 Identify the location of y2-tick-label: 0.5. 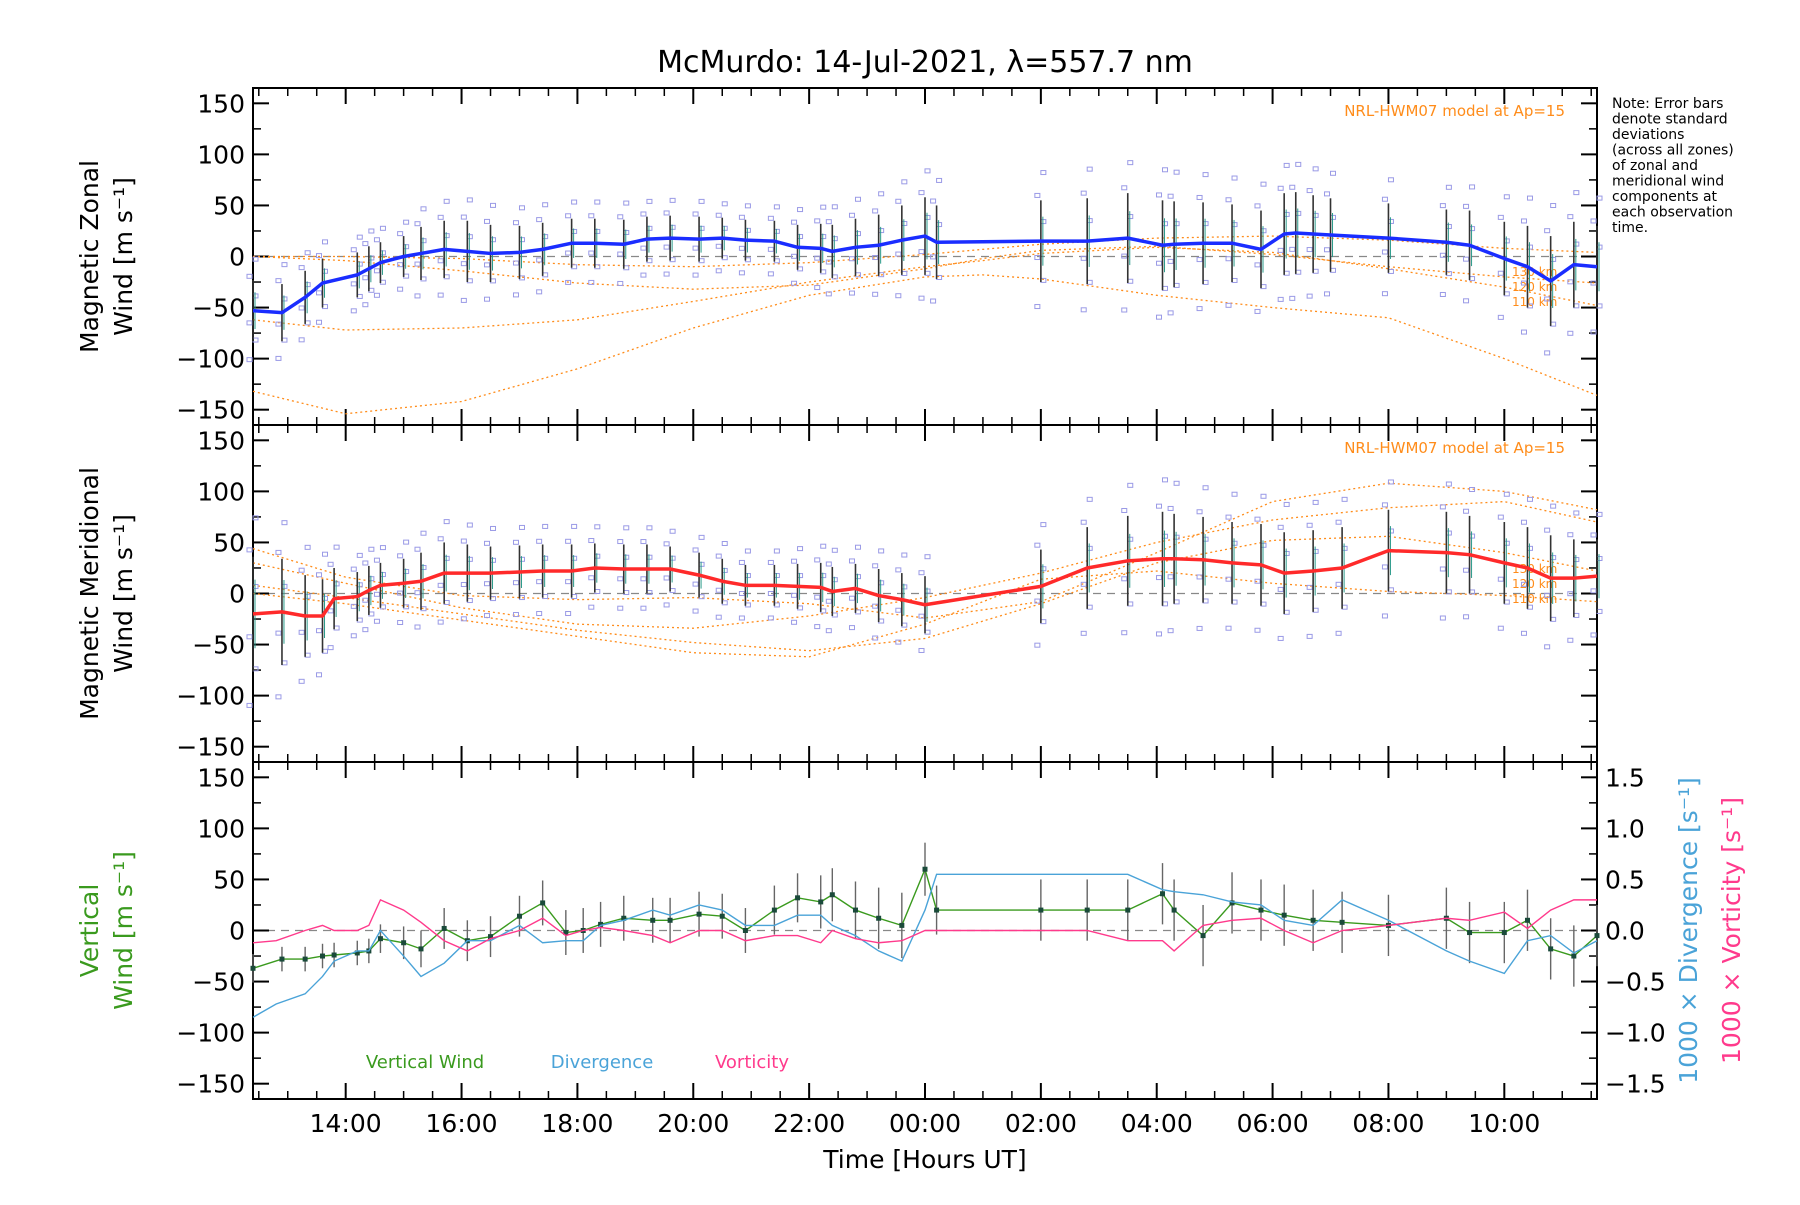
(1625, 879).